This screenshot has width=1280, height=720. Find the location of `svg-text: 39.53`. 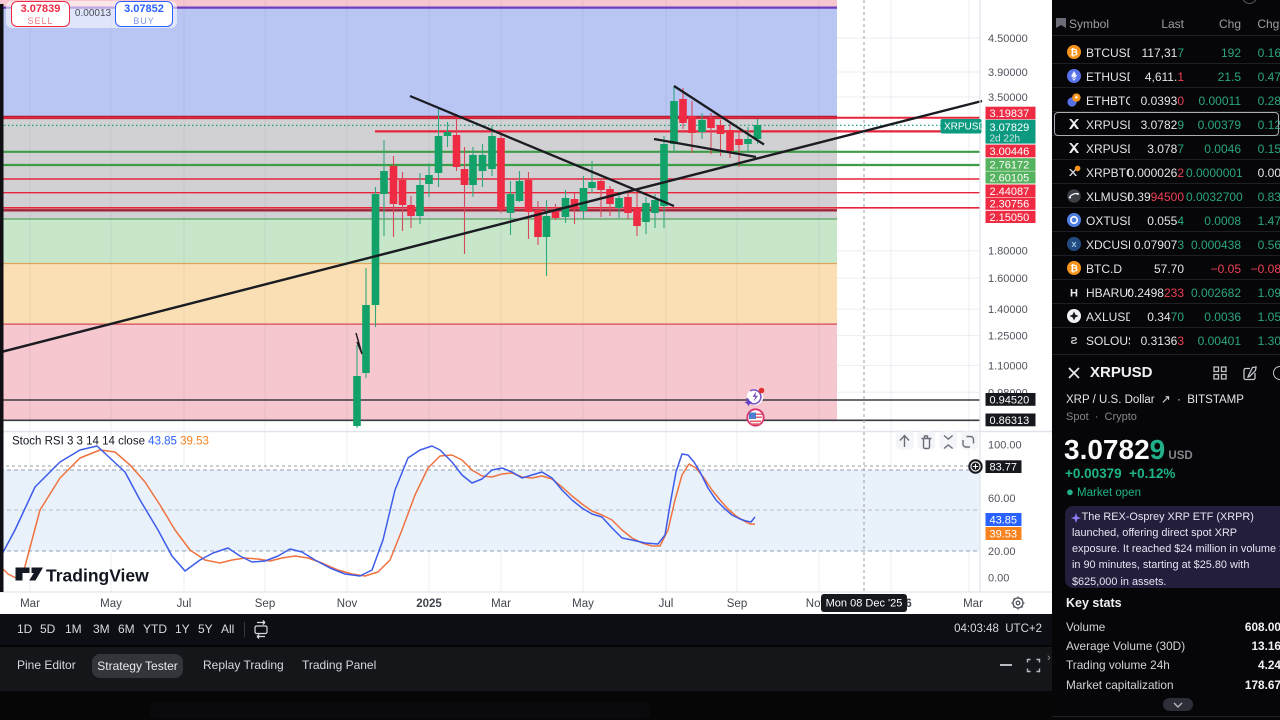

svg-text: 39.53 is located at coordinates (1004, 535).